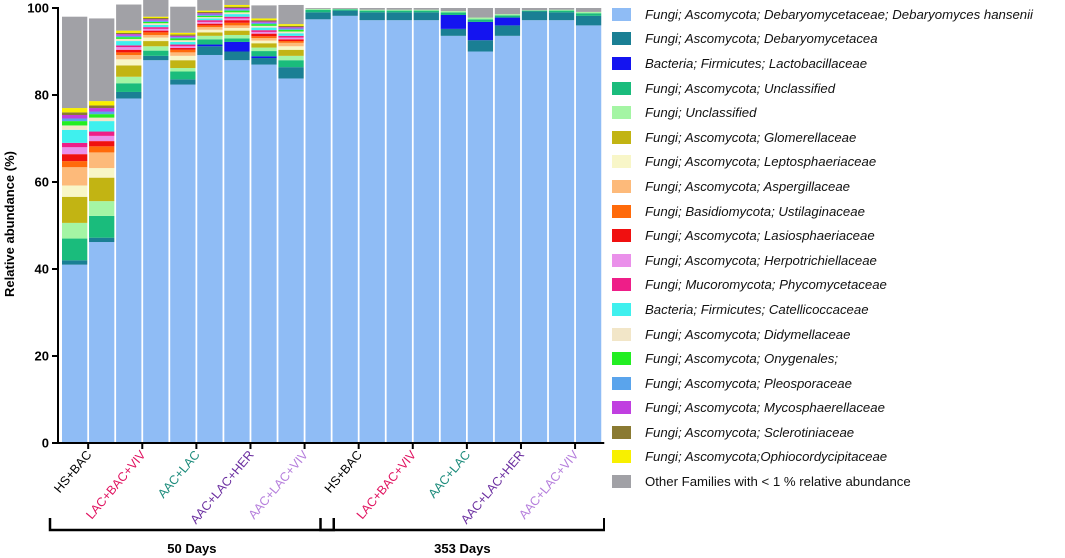 Image resolution: width=1065 pixels, height=558 pixels. Describe the element at coordinates (761, 162) in the screenshot. I see `legend-label: Fungi; Ascomycota; Leptosphaeriaceae` at that location.